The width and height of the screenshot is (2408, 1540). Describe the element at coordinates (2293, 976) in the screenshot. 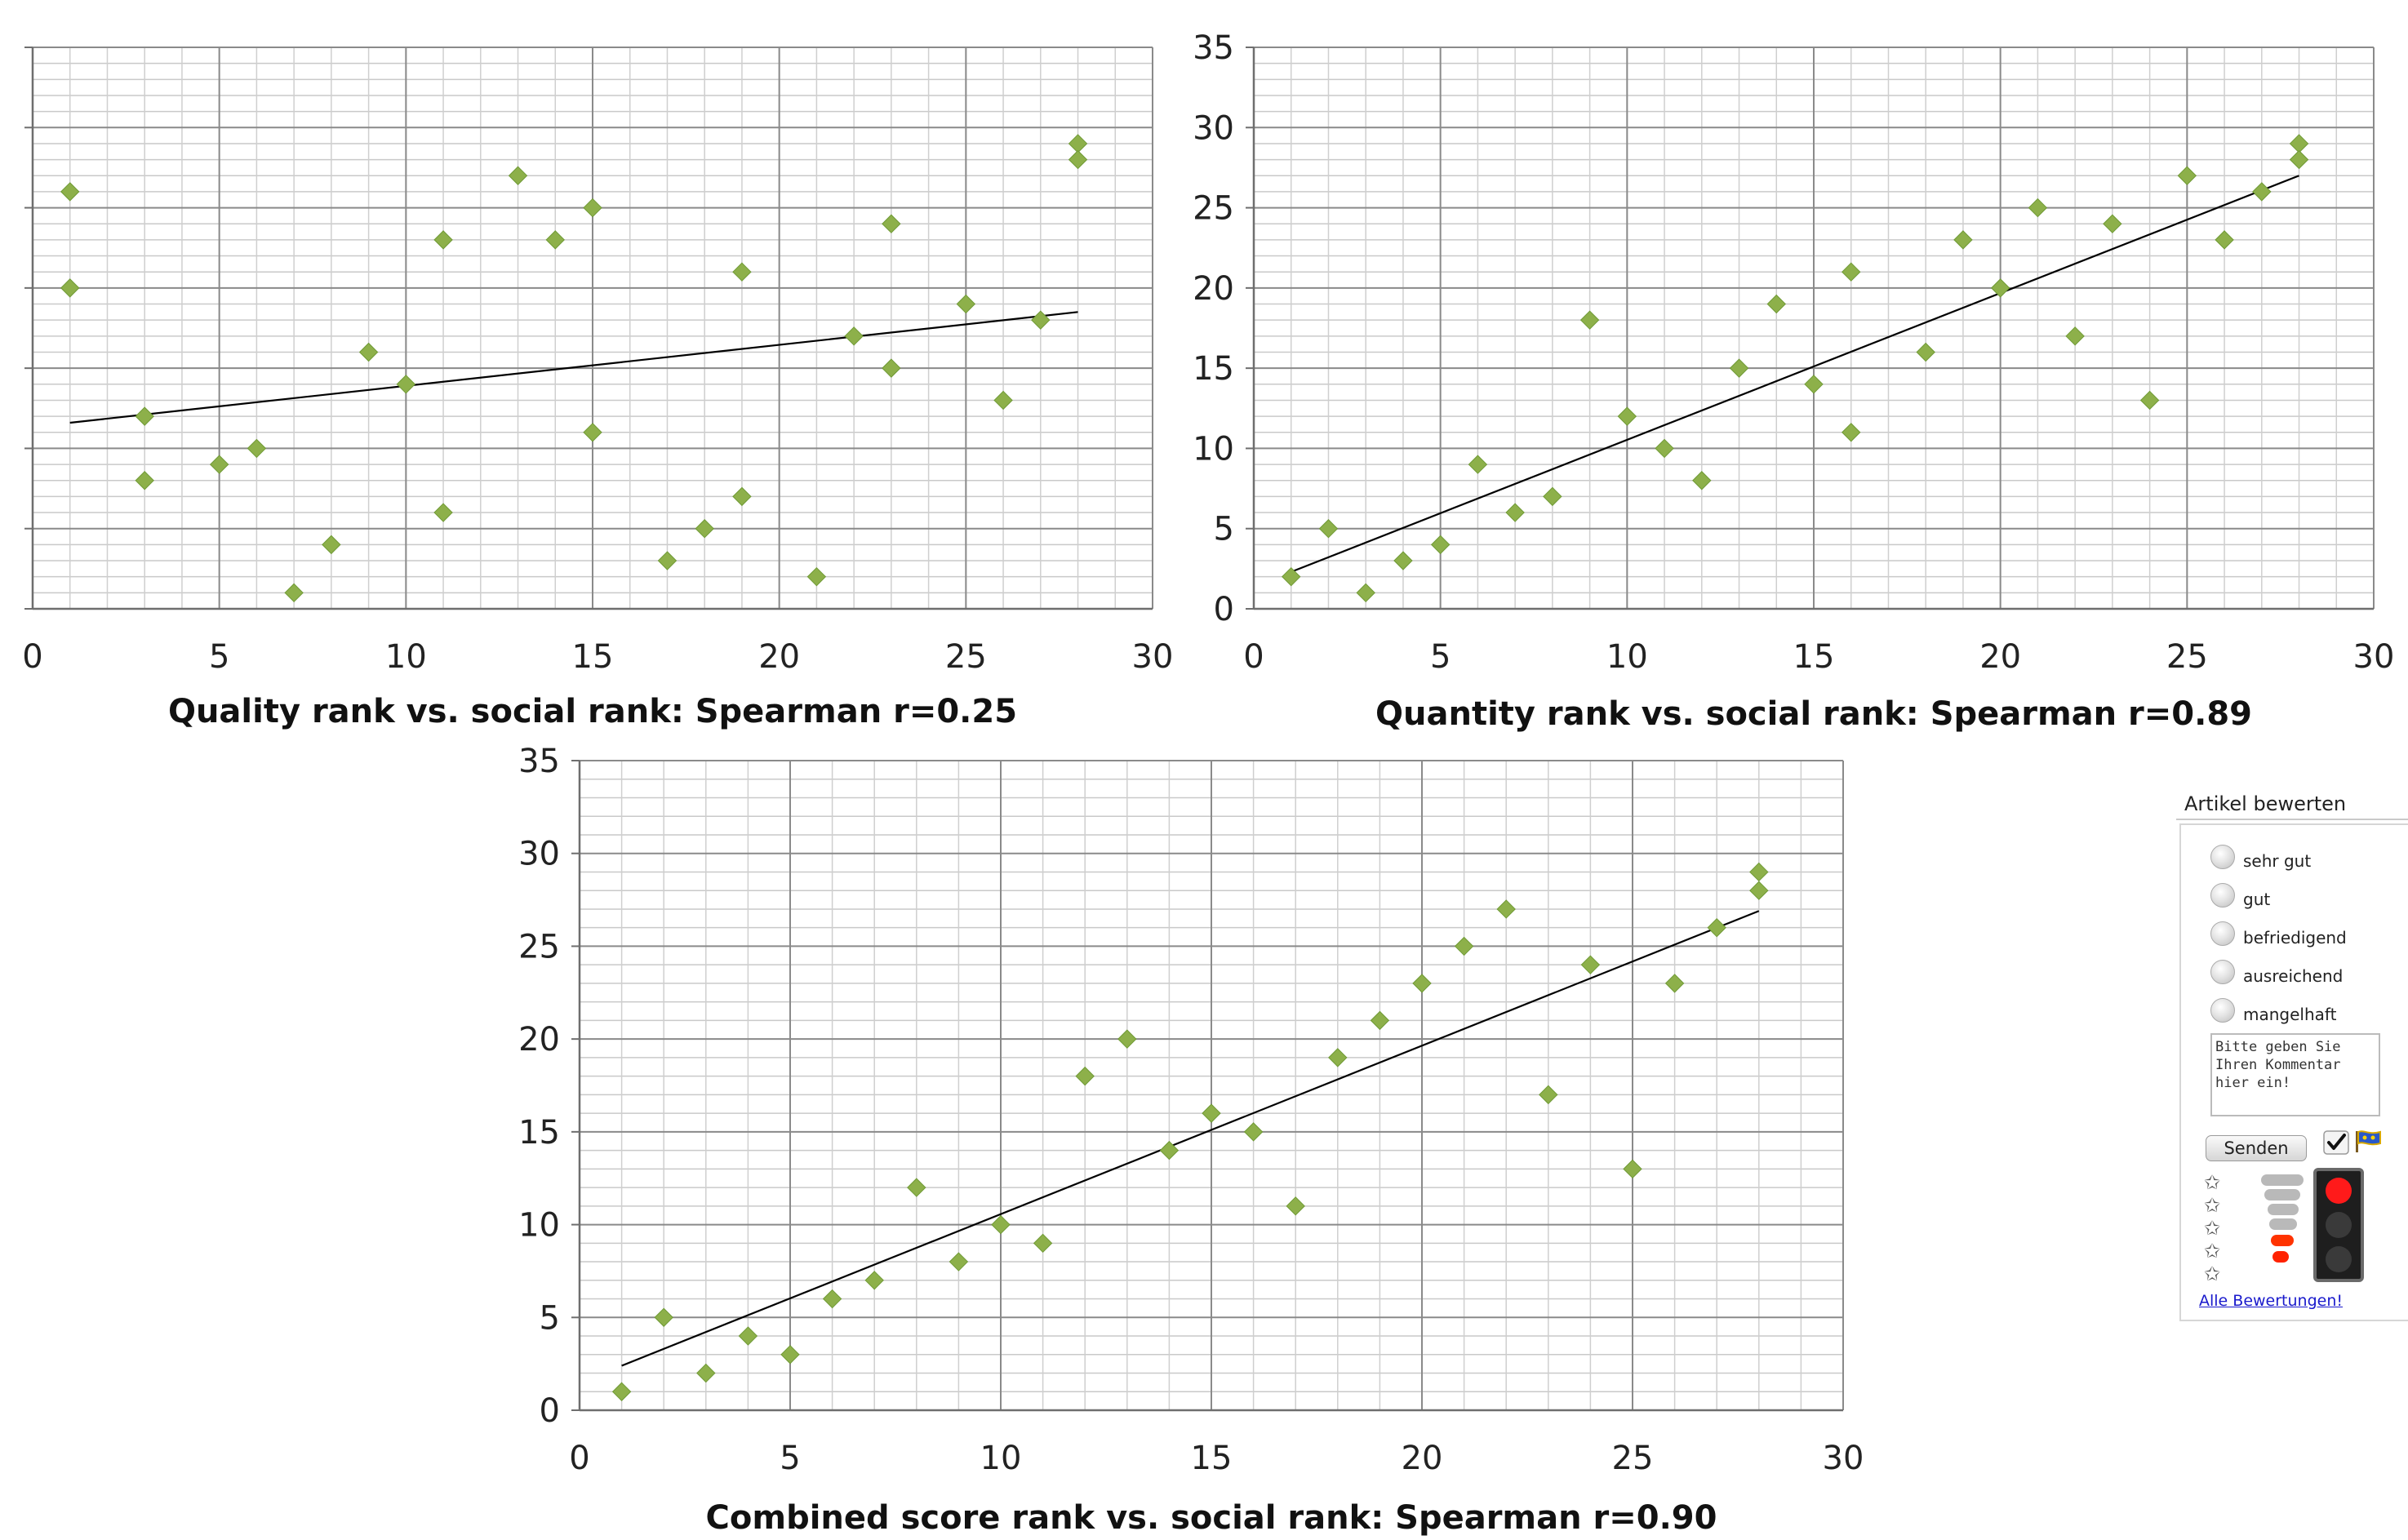

I see `rating-option-label: ausreichend` at that location.